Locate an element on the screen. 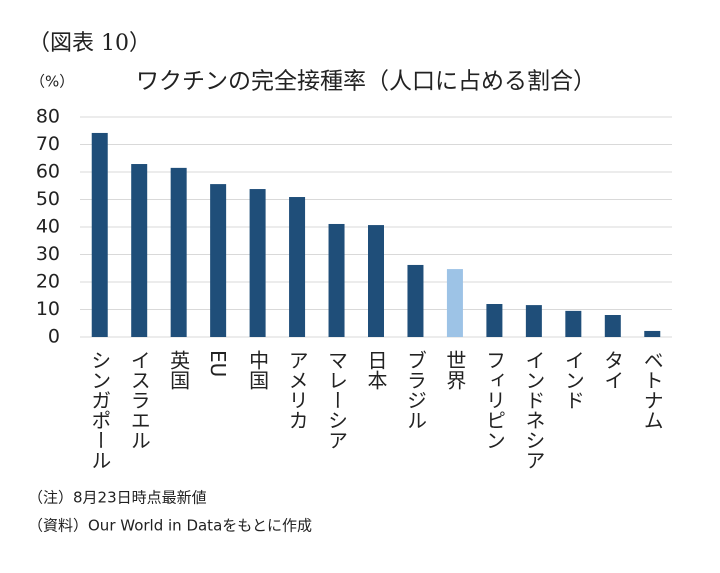 This screenshot has width=720, height=573. y-tick-label: 40 is located at coordinates (48, 227).